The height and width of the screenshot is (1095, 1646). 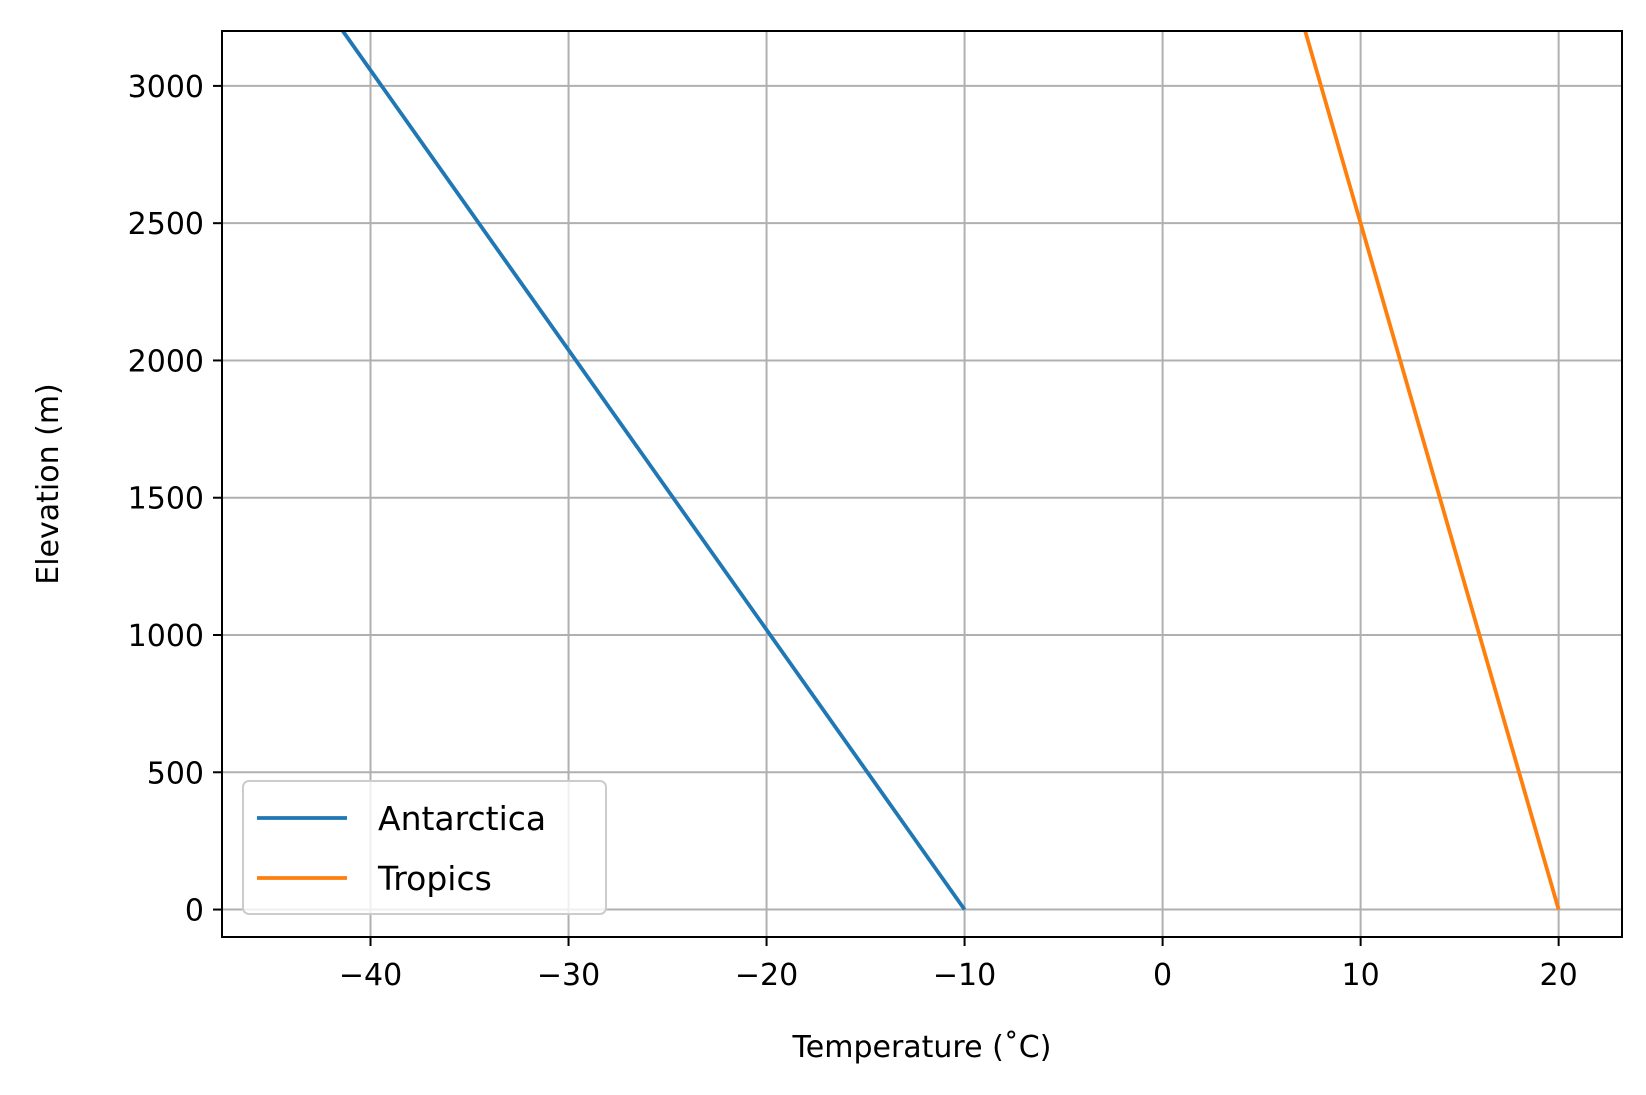 What do you see at coordinates (434, 878) in the screenshot?
I see `legend-label-tropics: Tropics` at bounding box center [434, 878].